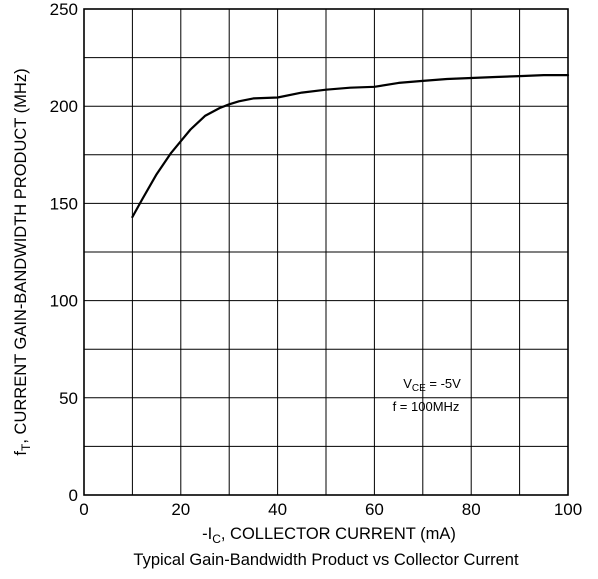 This screenshot has height=579, width=598. I want to click on x-tick-label: 60, so click(374, 509).